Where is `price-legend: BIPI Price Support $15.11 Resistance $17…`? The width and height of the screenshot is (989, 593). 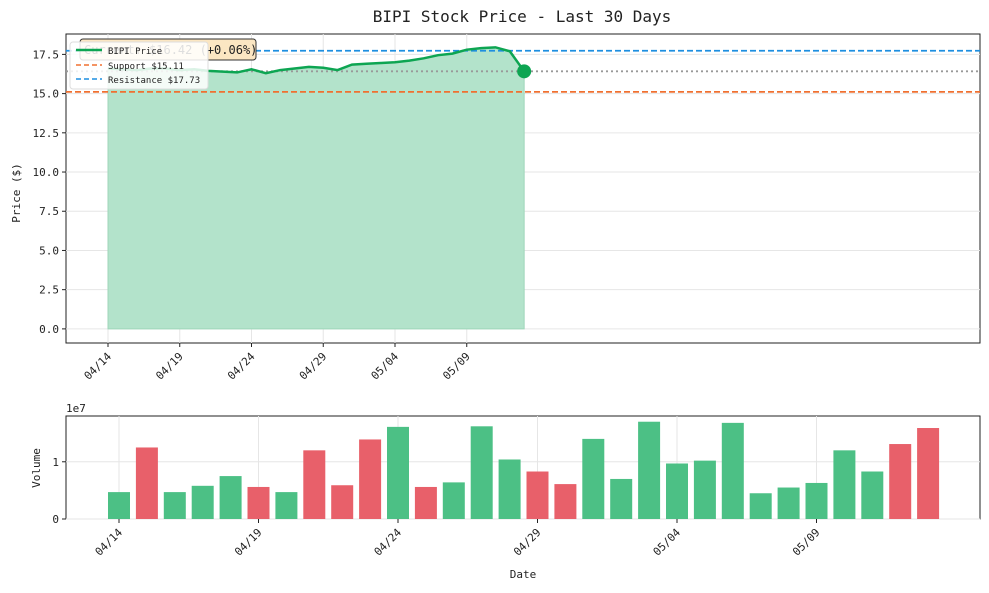 price-legend: BIPI Price Support $15.11 Resistance $17… is located at coordinates (139, 65).